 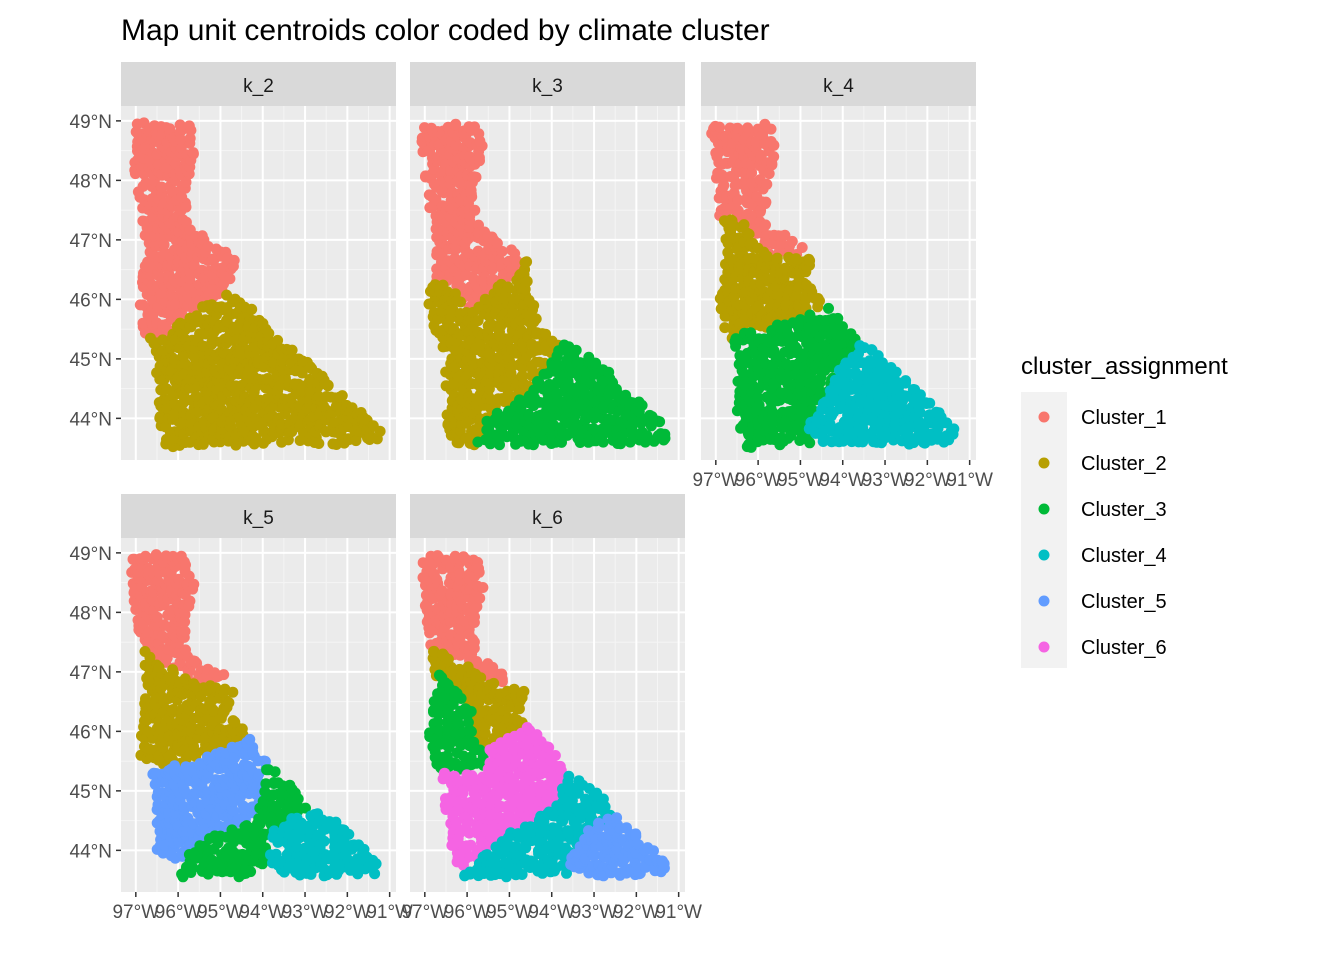 I want to click on facet-strip, so click(x=258, y=84).